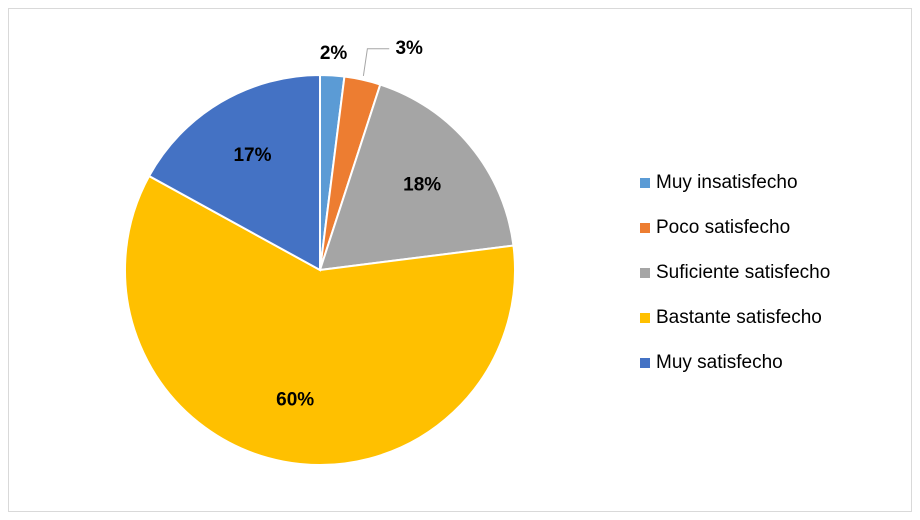 Image resolution: width=920 pixels, height=520 pixels. I want to click on leader-line, so click(376, 62).